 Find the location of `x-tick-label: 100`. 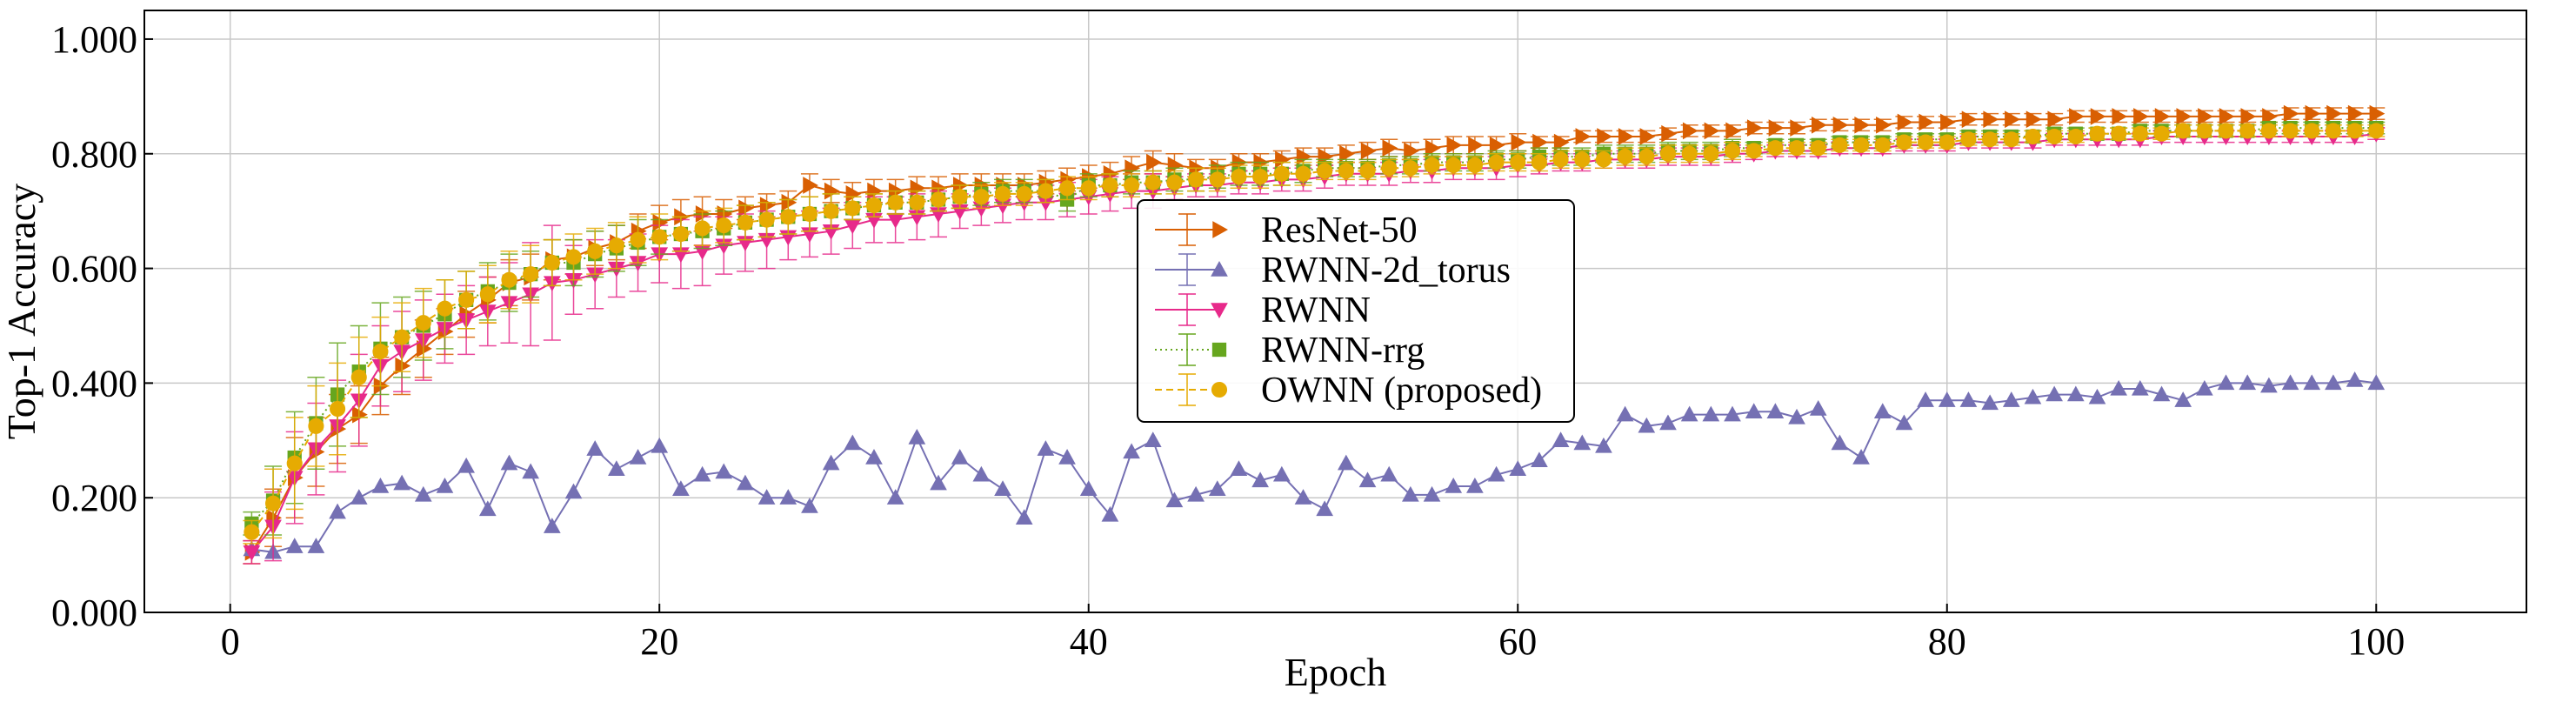

x-tick-label: 100 is located at coordinates (2376, 641).